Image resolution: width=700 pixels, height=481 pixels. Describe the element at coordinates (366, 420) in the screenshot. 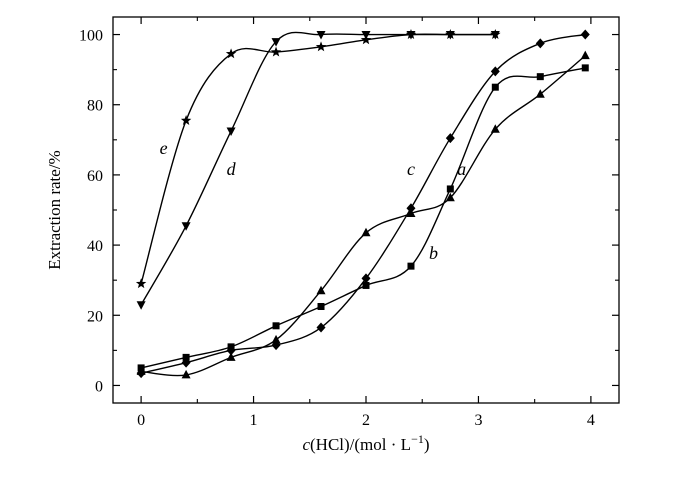

I see `x-tick-label: 2` at that location.